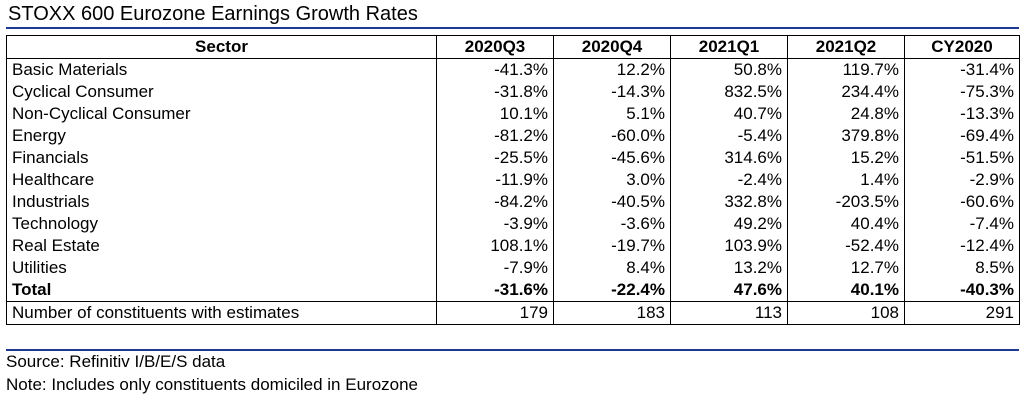  What do you see at coordinates (612, 202) in the screenshot?
I see `row-value: -40.5%` at bounding box center [612, 202].